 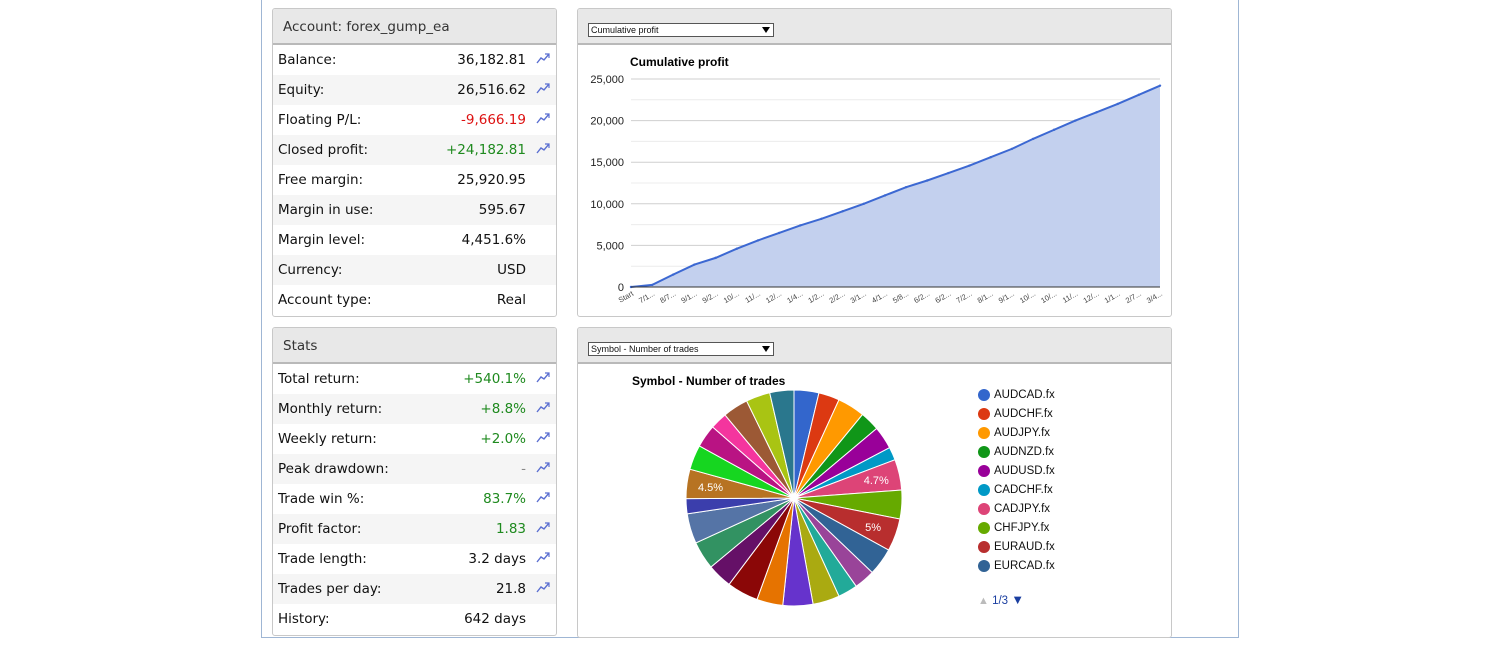 What do you see at coordinates (1024, 547) in the screenshot?
I see `legend-label: EURAUD.fx` at bounding box center [1024, 547].